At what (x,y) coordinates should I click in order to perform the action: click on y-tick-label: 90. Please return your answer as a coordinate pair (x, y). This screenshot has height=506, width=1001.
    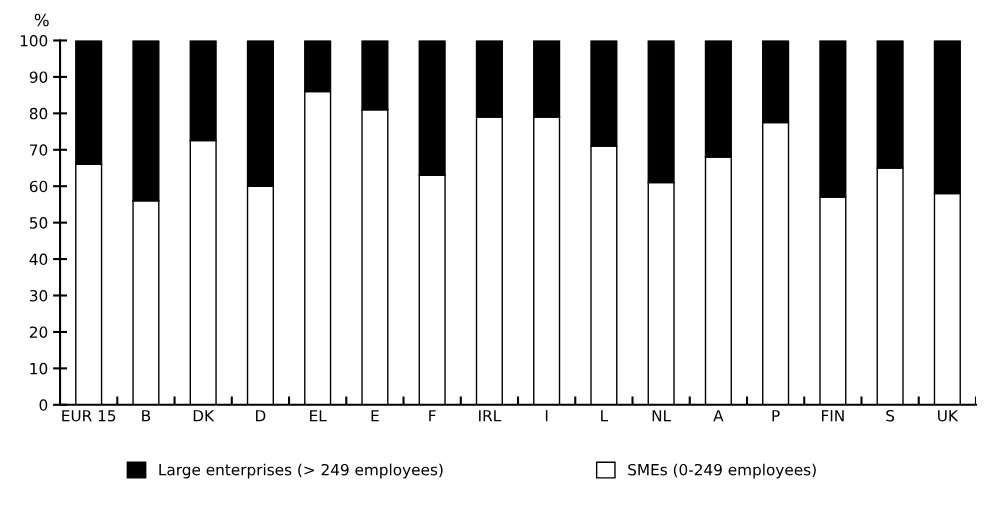
    Looking at the image, I should click on (38, 77).